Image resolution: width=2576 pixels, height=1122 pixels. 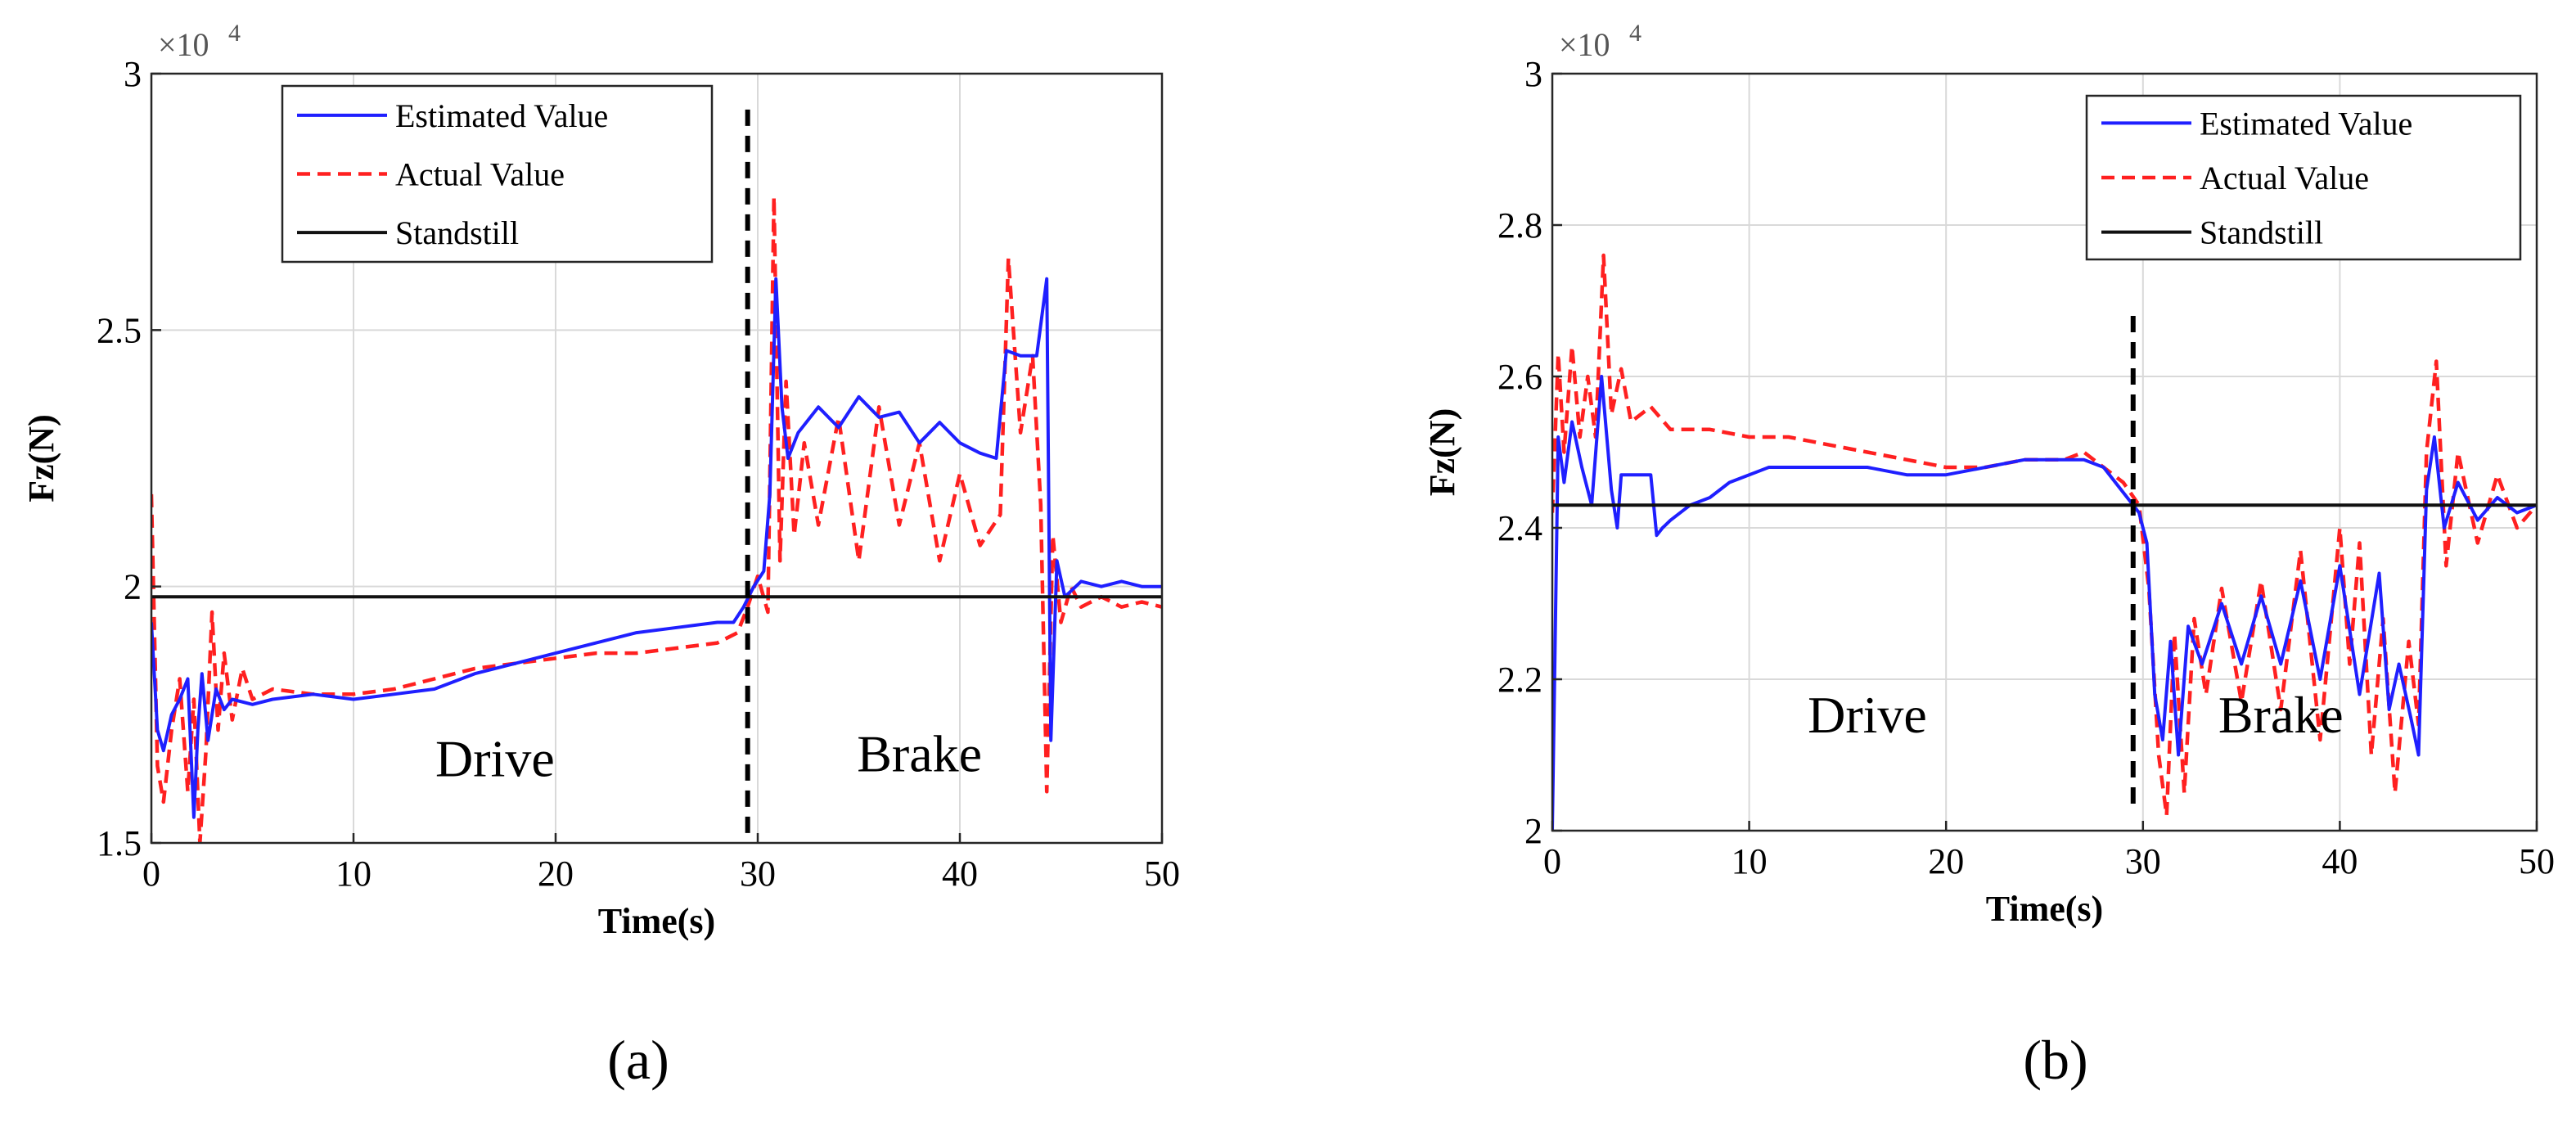 What do you see at coordinates (1519, 225) in the screenshot?
I see `y-tick-label: 2.8` at bounding box center [1519, 225].